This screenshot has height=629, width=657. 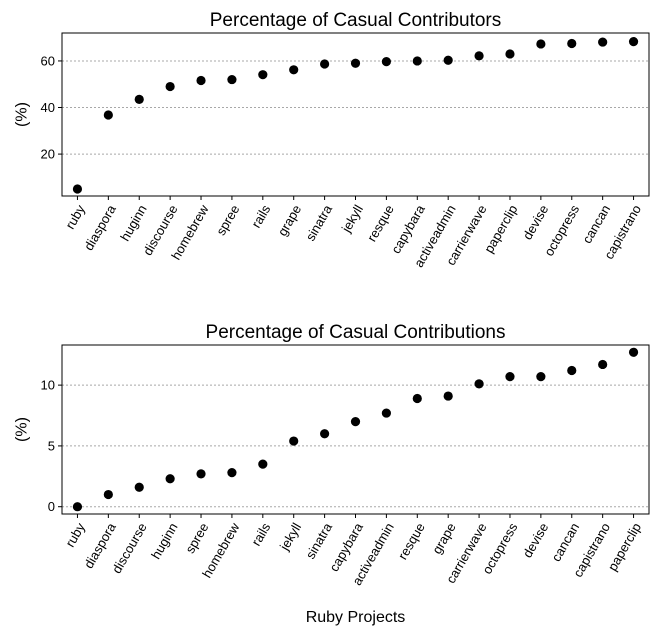 What do you see at coordinates (48, 154) in the screenshot?
I see `y-tick-label: 20` at bounding box center [48, 154].